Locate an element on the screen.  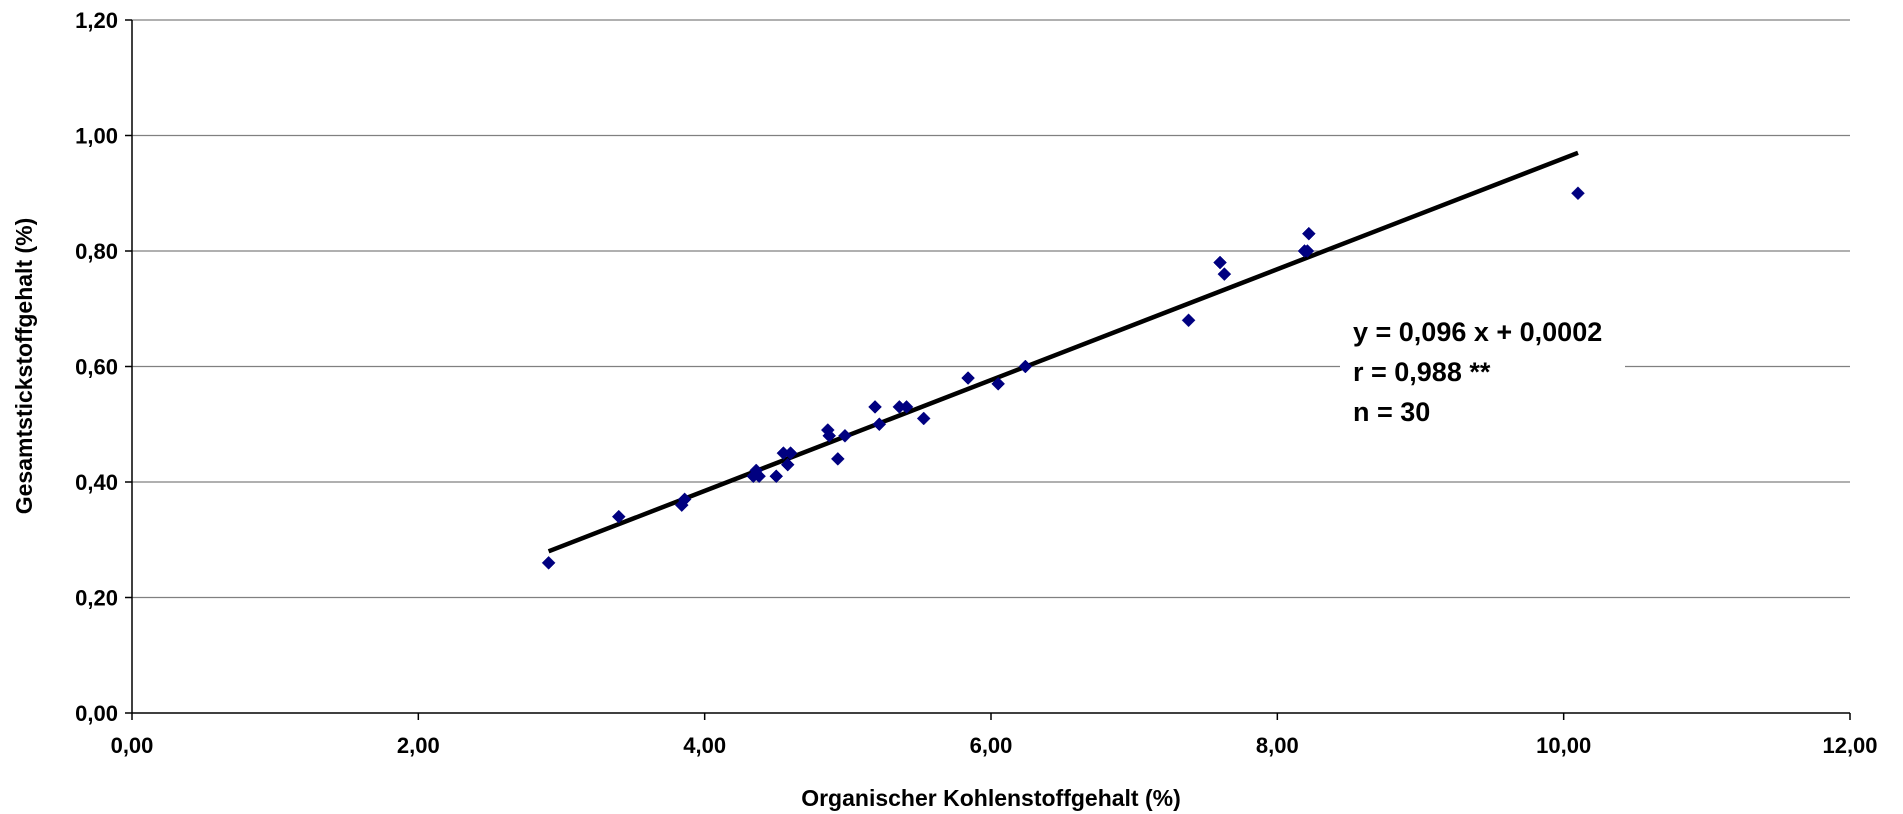
x-tick-labels: 0,00 2,00 4,00 6,00 8,00 10,00 12,00 is located at coordinates (994, 735).